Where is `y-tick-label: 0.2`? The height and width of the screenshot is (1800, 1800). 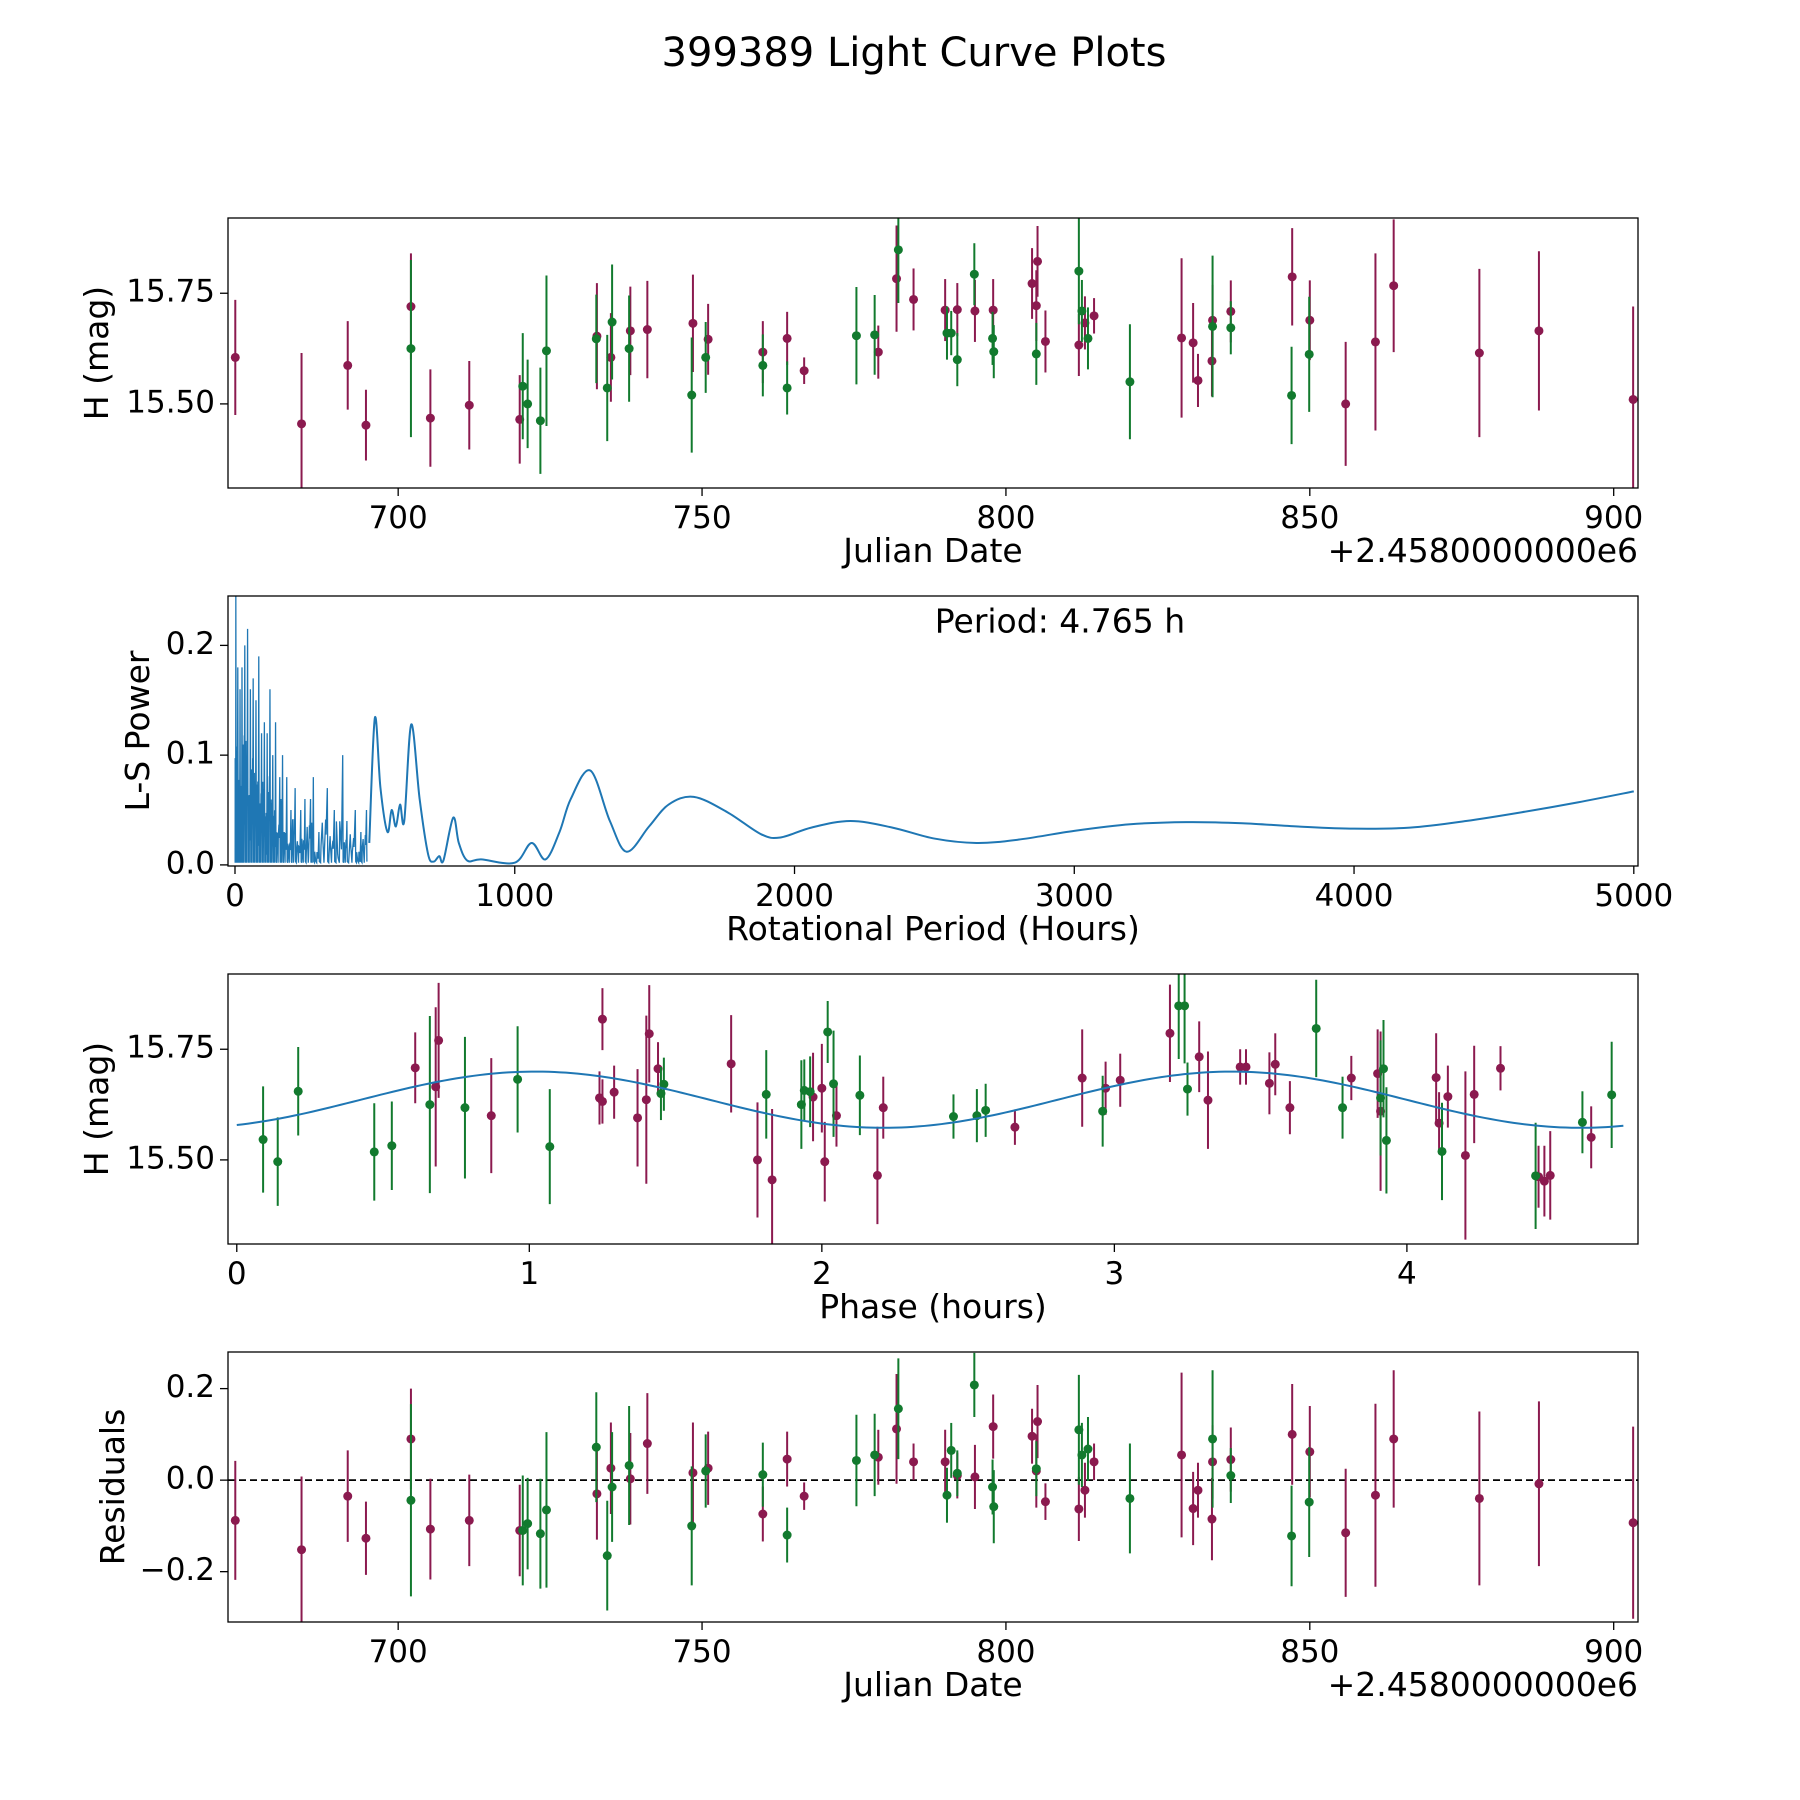 y-tick-label: 0.2 is located at coordinates (190, 1387).